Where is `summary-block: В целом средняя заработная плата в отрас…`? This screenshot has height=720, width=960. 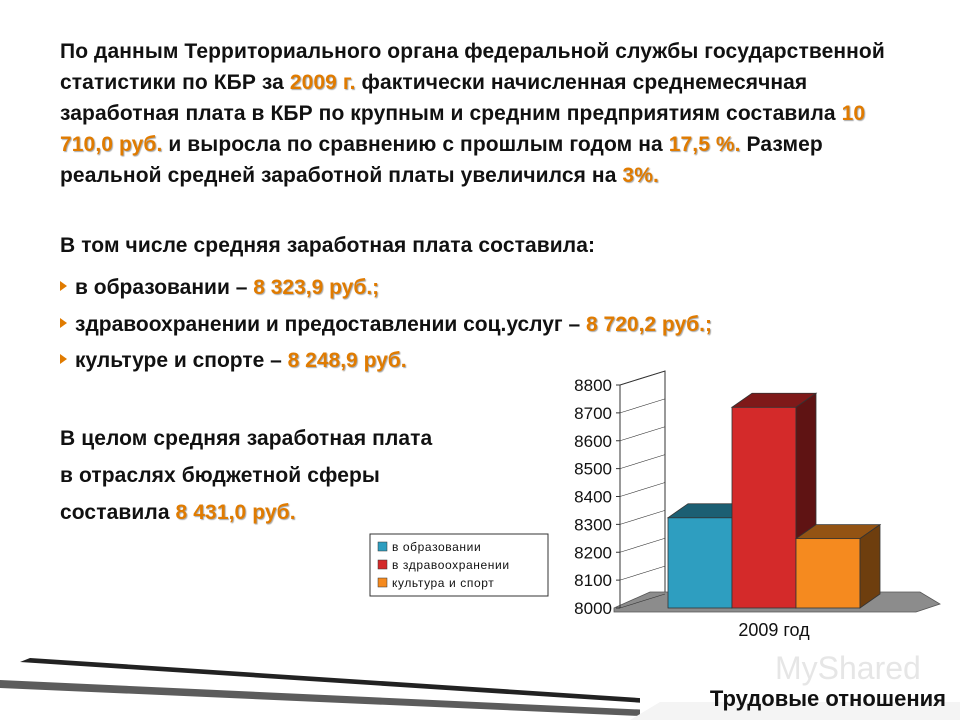 summary-block: В целом средняя заработная плата в отрас… is located at coordinates (246, 475).